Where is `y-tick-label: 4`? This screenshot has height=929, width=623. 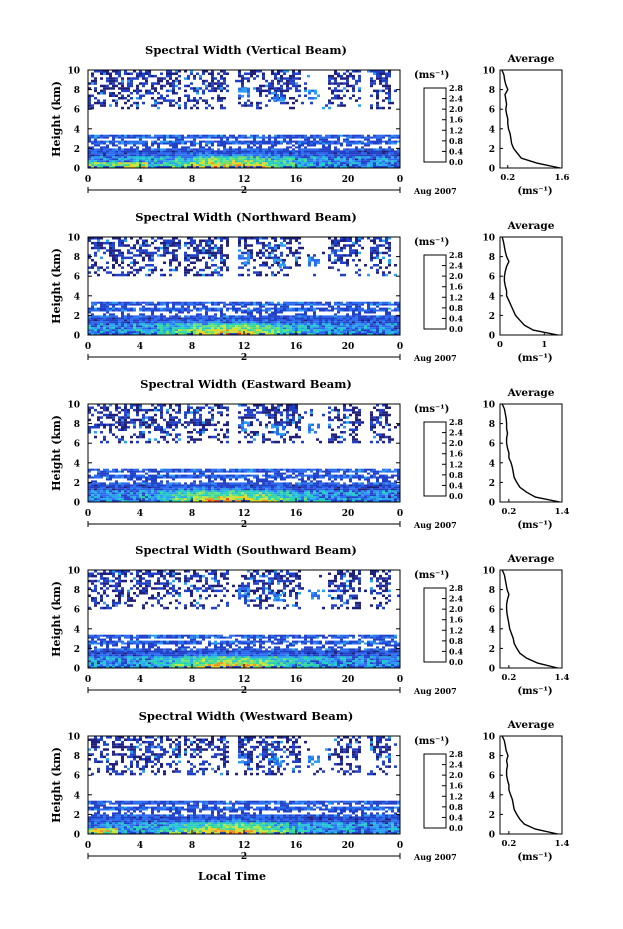 y-tick-label: 4 is located at coordinates (77, 297).